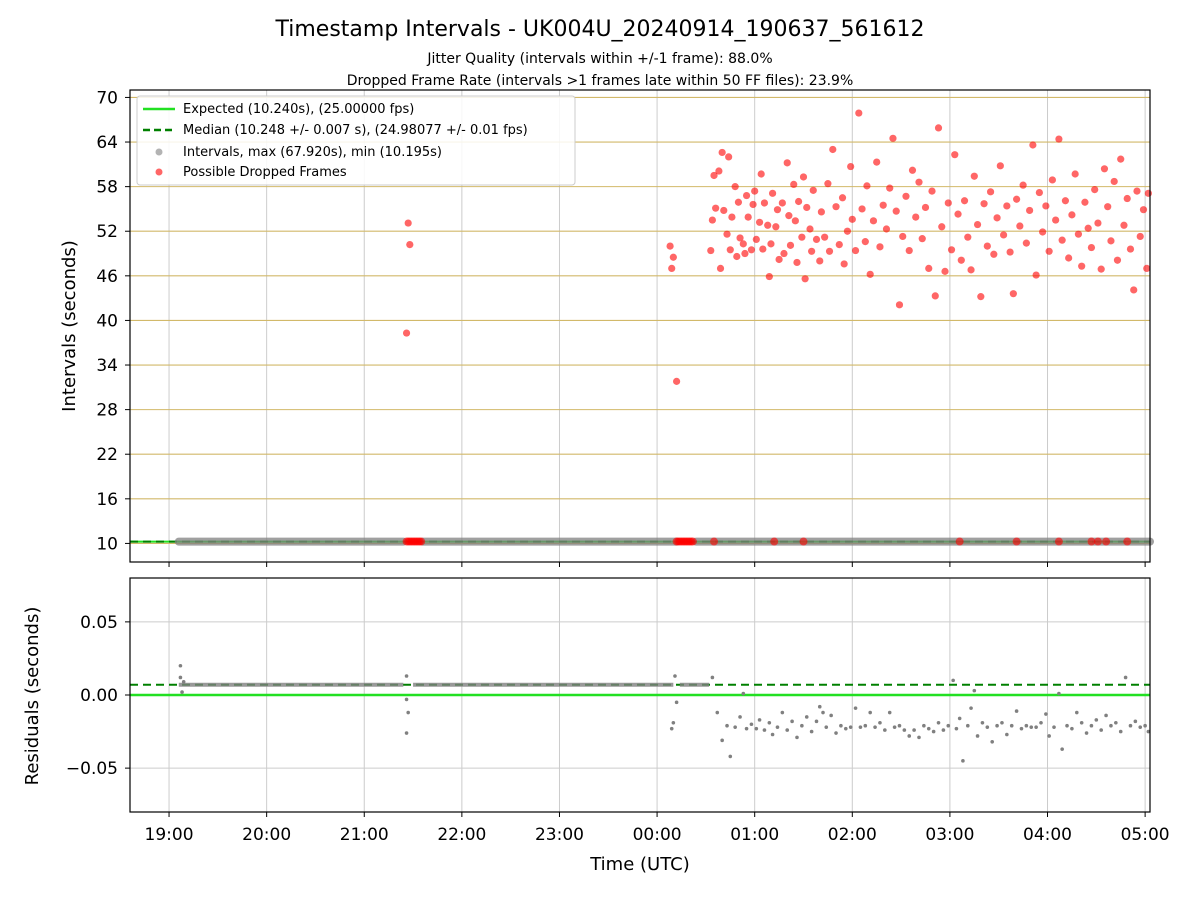 This screenshot has width=1200, height=900. What do you see at coordinates (107, 98) in the screenshot?
I see `intervals-y-tick-label: 70` at bounding box center [107, 98].